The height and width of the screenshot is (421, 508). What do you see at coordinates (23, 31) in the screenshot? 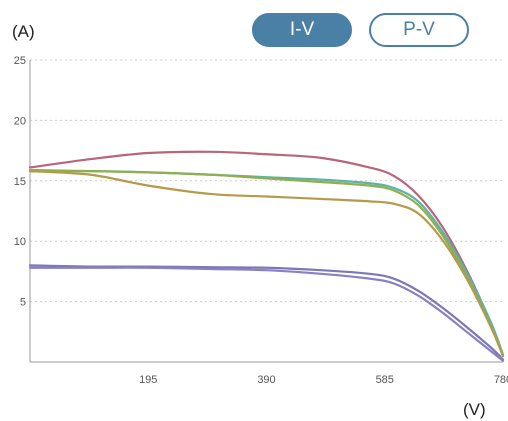
I see `y-axis-unit-label: (A)` at bounding box center [23, 31].